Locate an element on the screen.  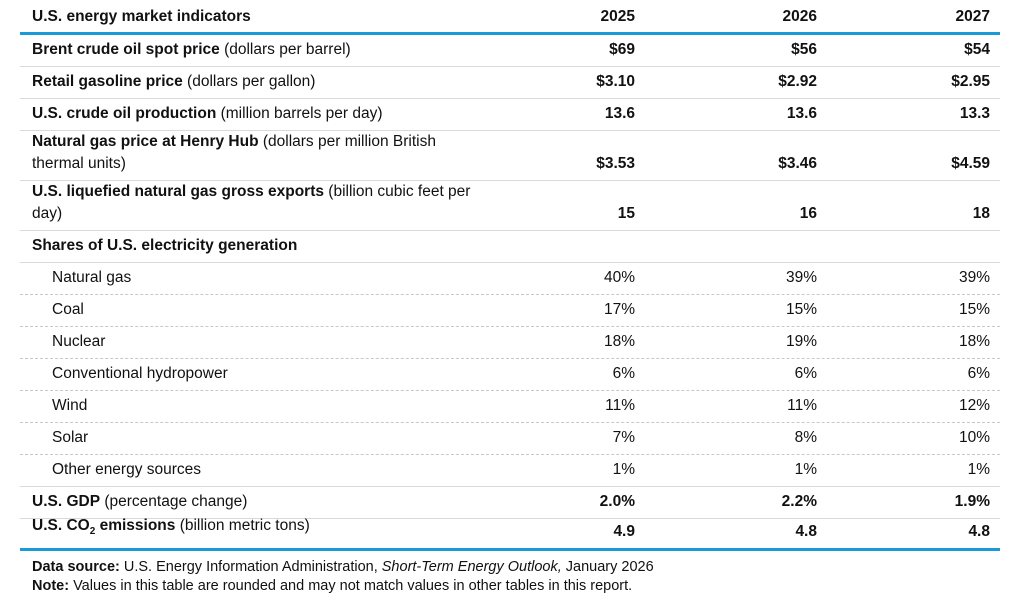
table-row: Coal 17% 15% 15% is located at coordinates (510, 311).